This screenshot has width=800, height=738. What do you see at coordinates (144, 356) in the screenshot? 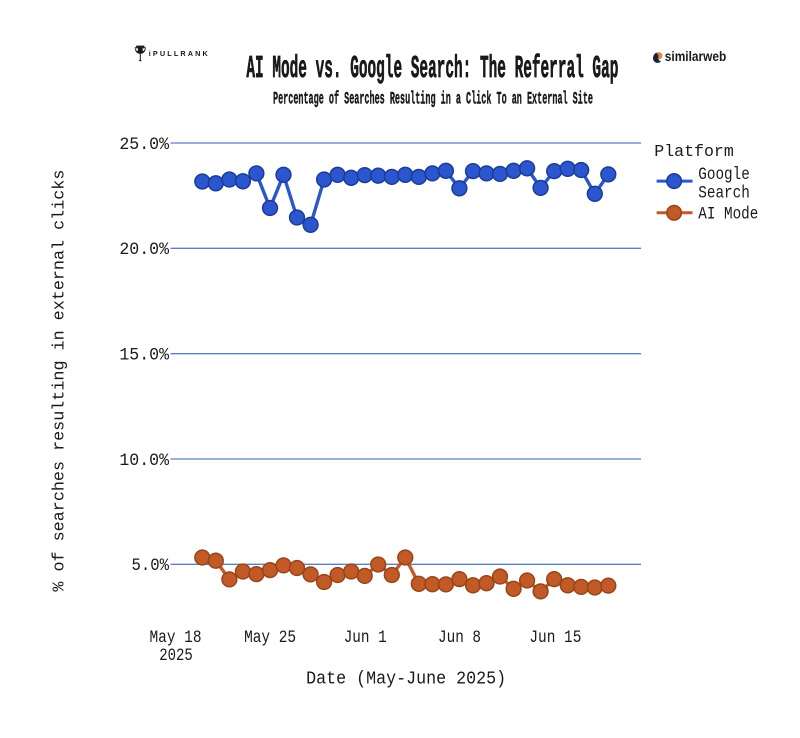
I see `svg-text: 15.0%` at bounding box center [144, 356].